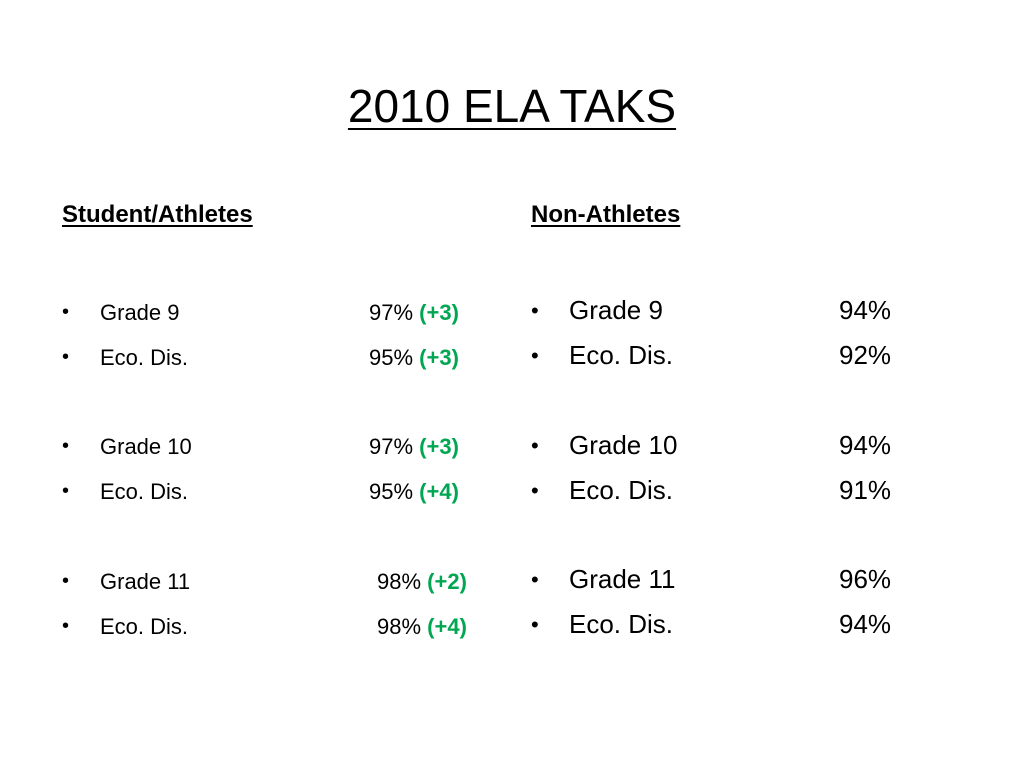  What do you see at coordinates (865, 490) in the screenshot?
I see `score: 91%` at bounding box center [865, 490].